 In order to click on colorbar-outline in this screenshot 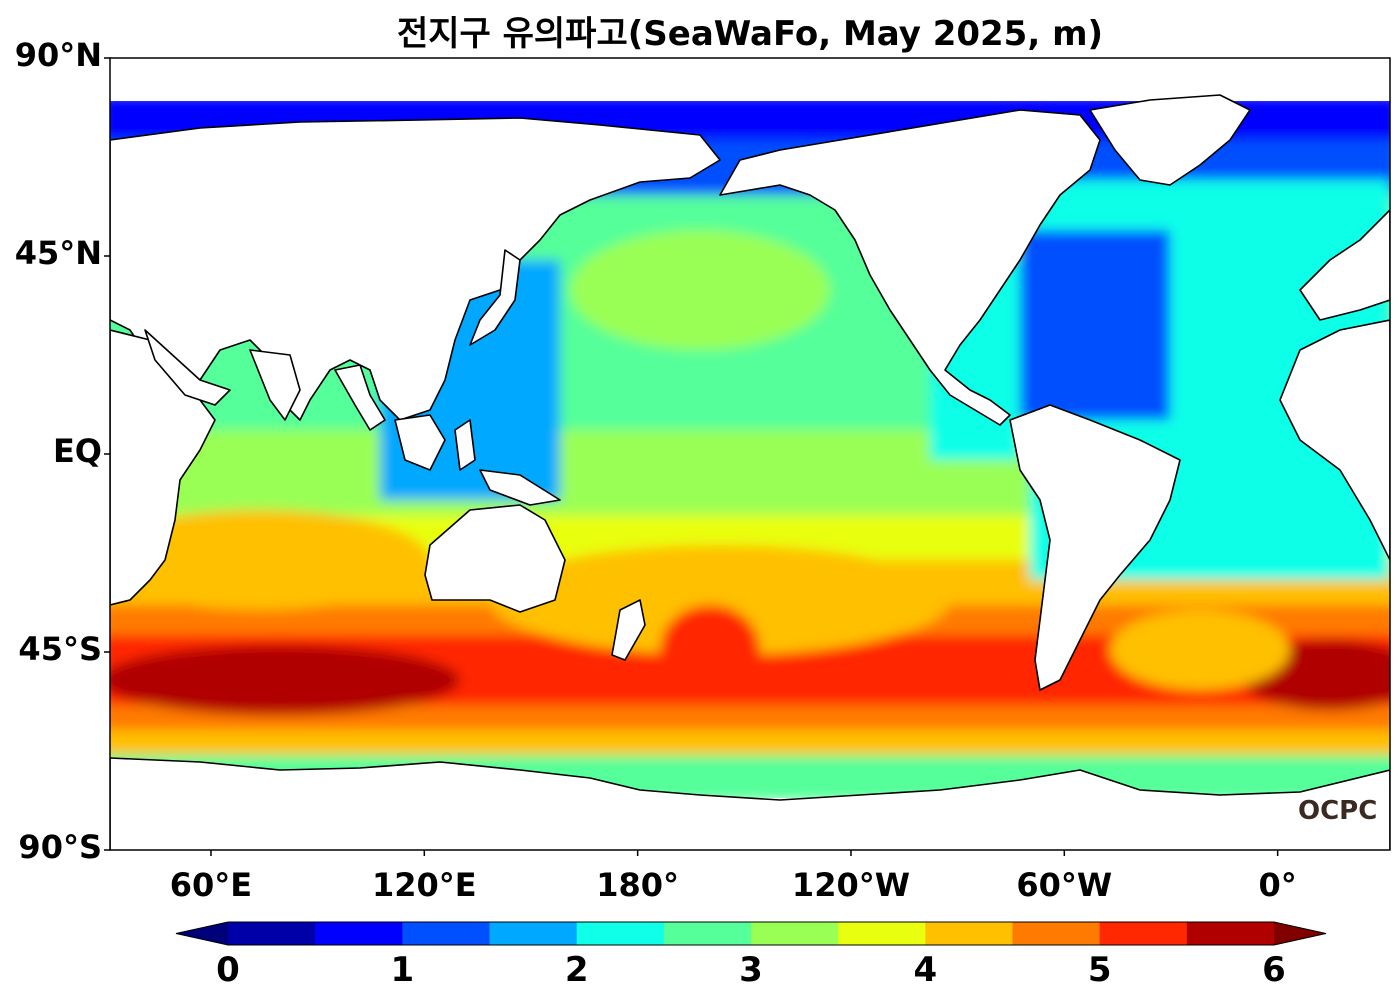, I will do `click(751, 933)`.